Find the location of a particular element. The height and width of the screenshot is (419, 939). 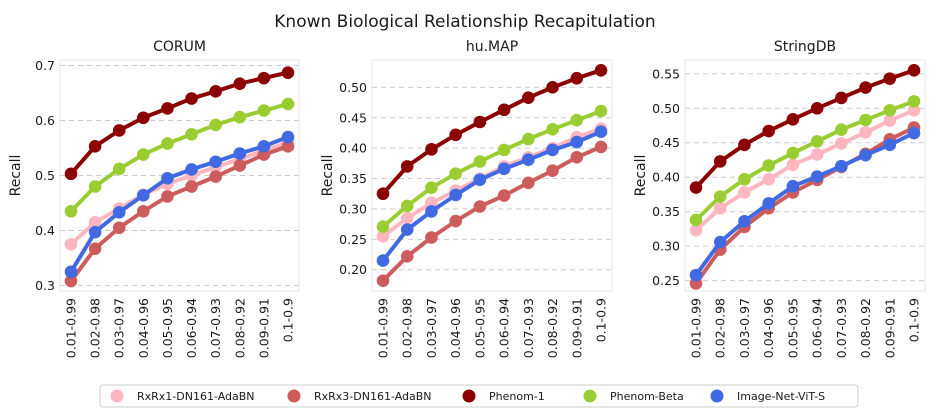

legend-box is located at coordinates (479, 396).